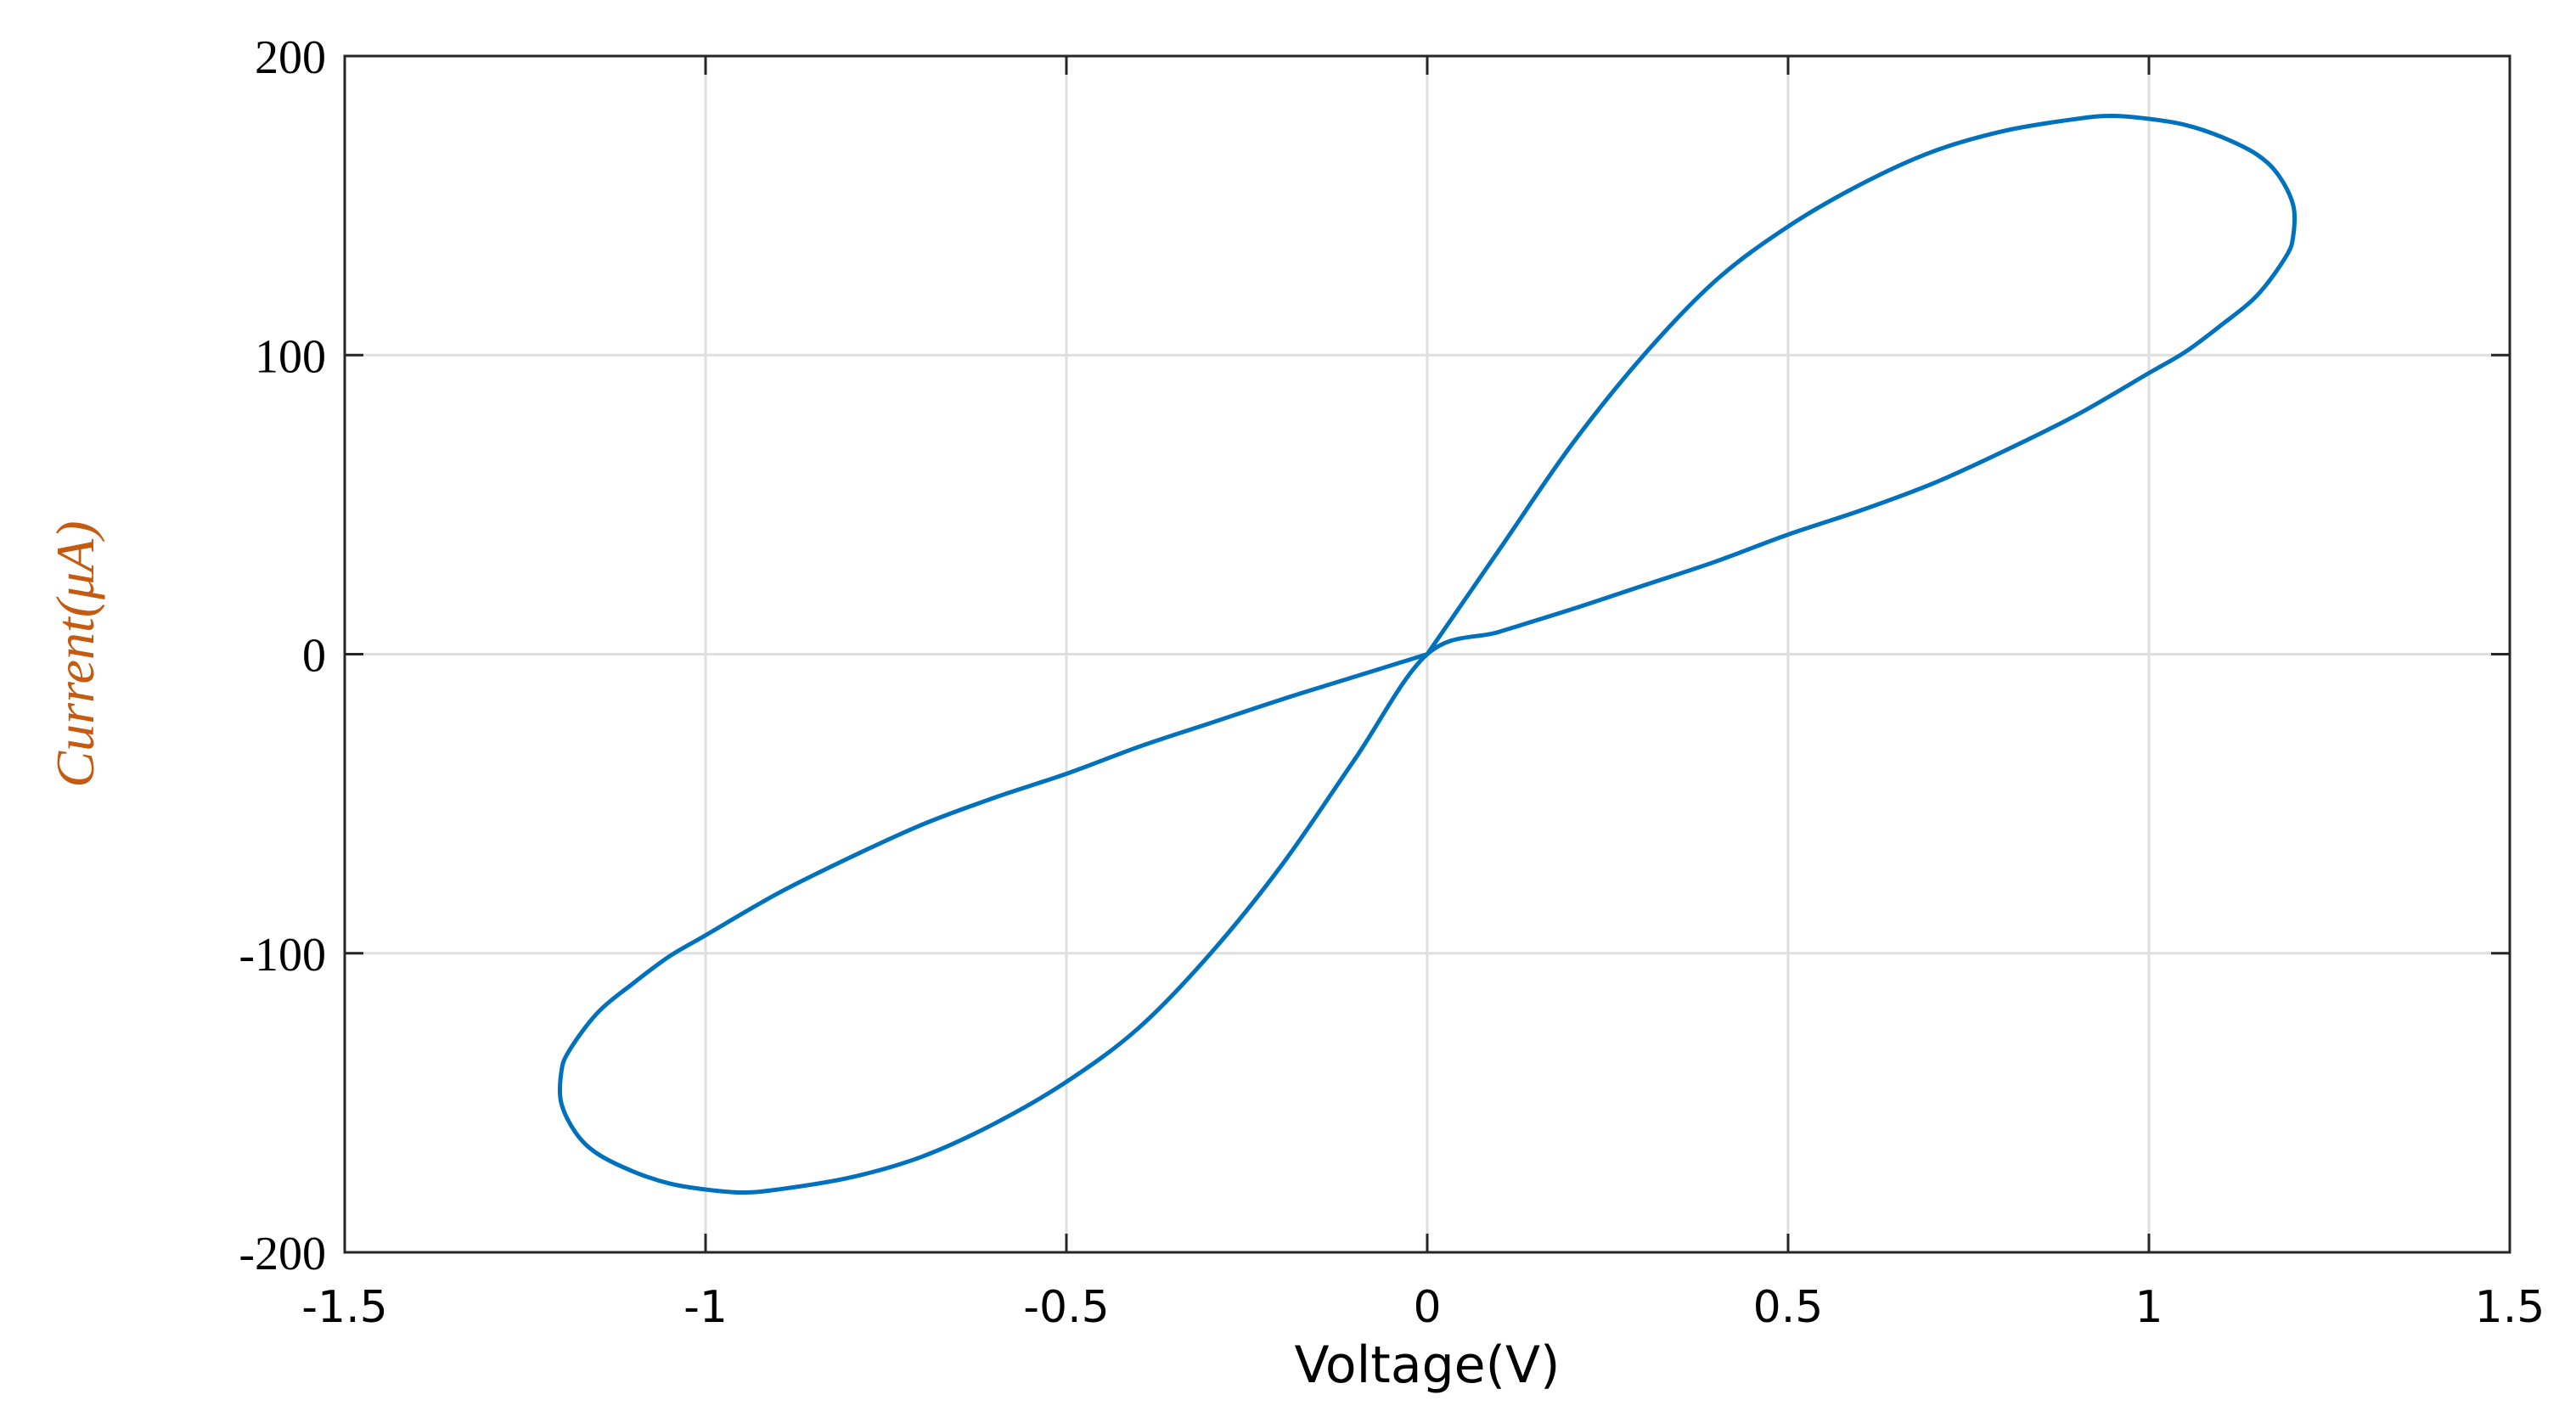 Image resolution: width=2576 pixels, height=1406 pixels. I want to click on x-tick-label: 1, so click(2148, 1307).